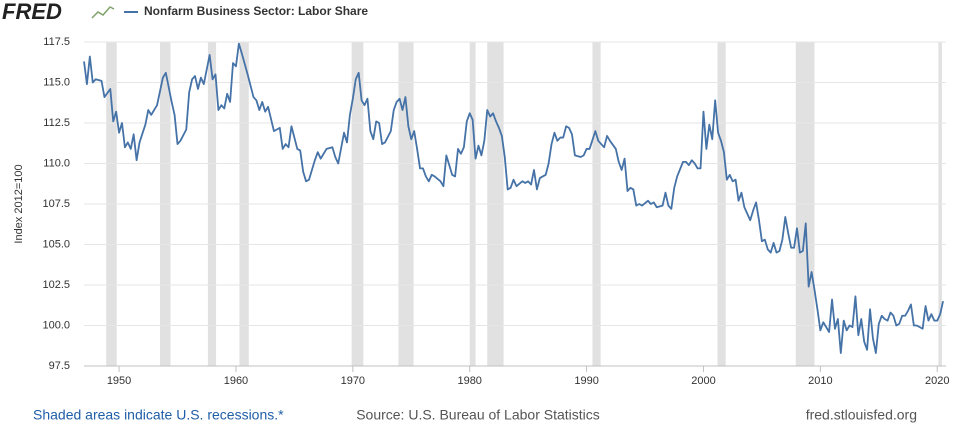  Describe the element at coordinates (59, 366) in the screenshot. I see `y-tick-label: 97.5` at that location.